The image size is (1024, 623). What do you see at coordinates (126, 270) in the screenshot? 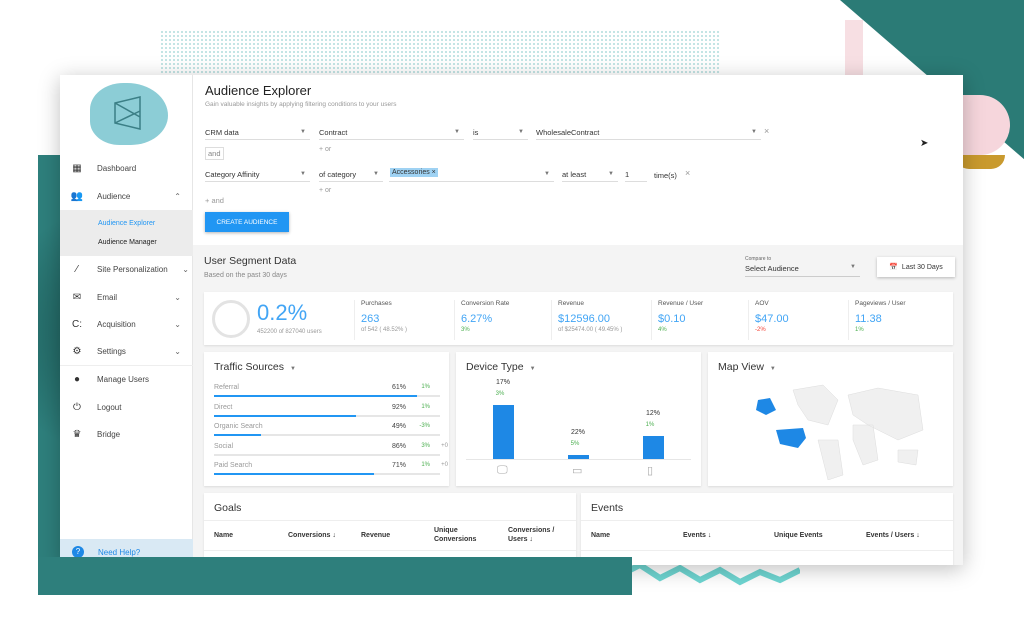
I see `sidebar-item-site-personalization: ⁄ Site Personalization ⌄` at bounding box center [126, 270].